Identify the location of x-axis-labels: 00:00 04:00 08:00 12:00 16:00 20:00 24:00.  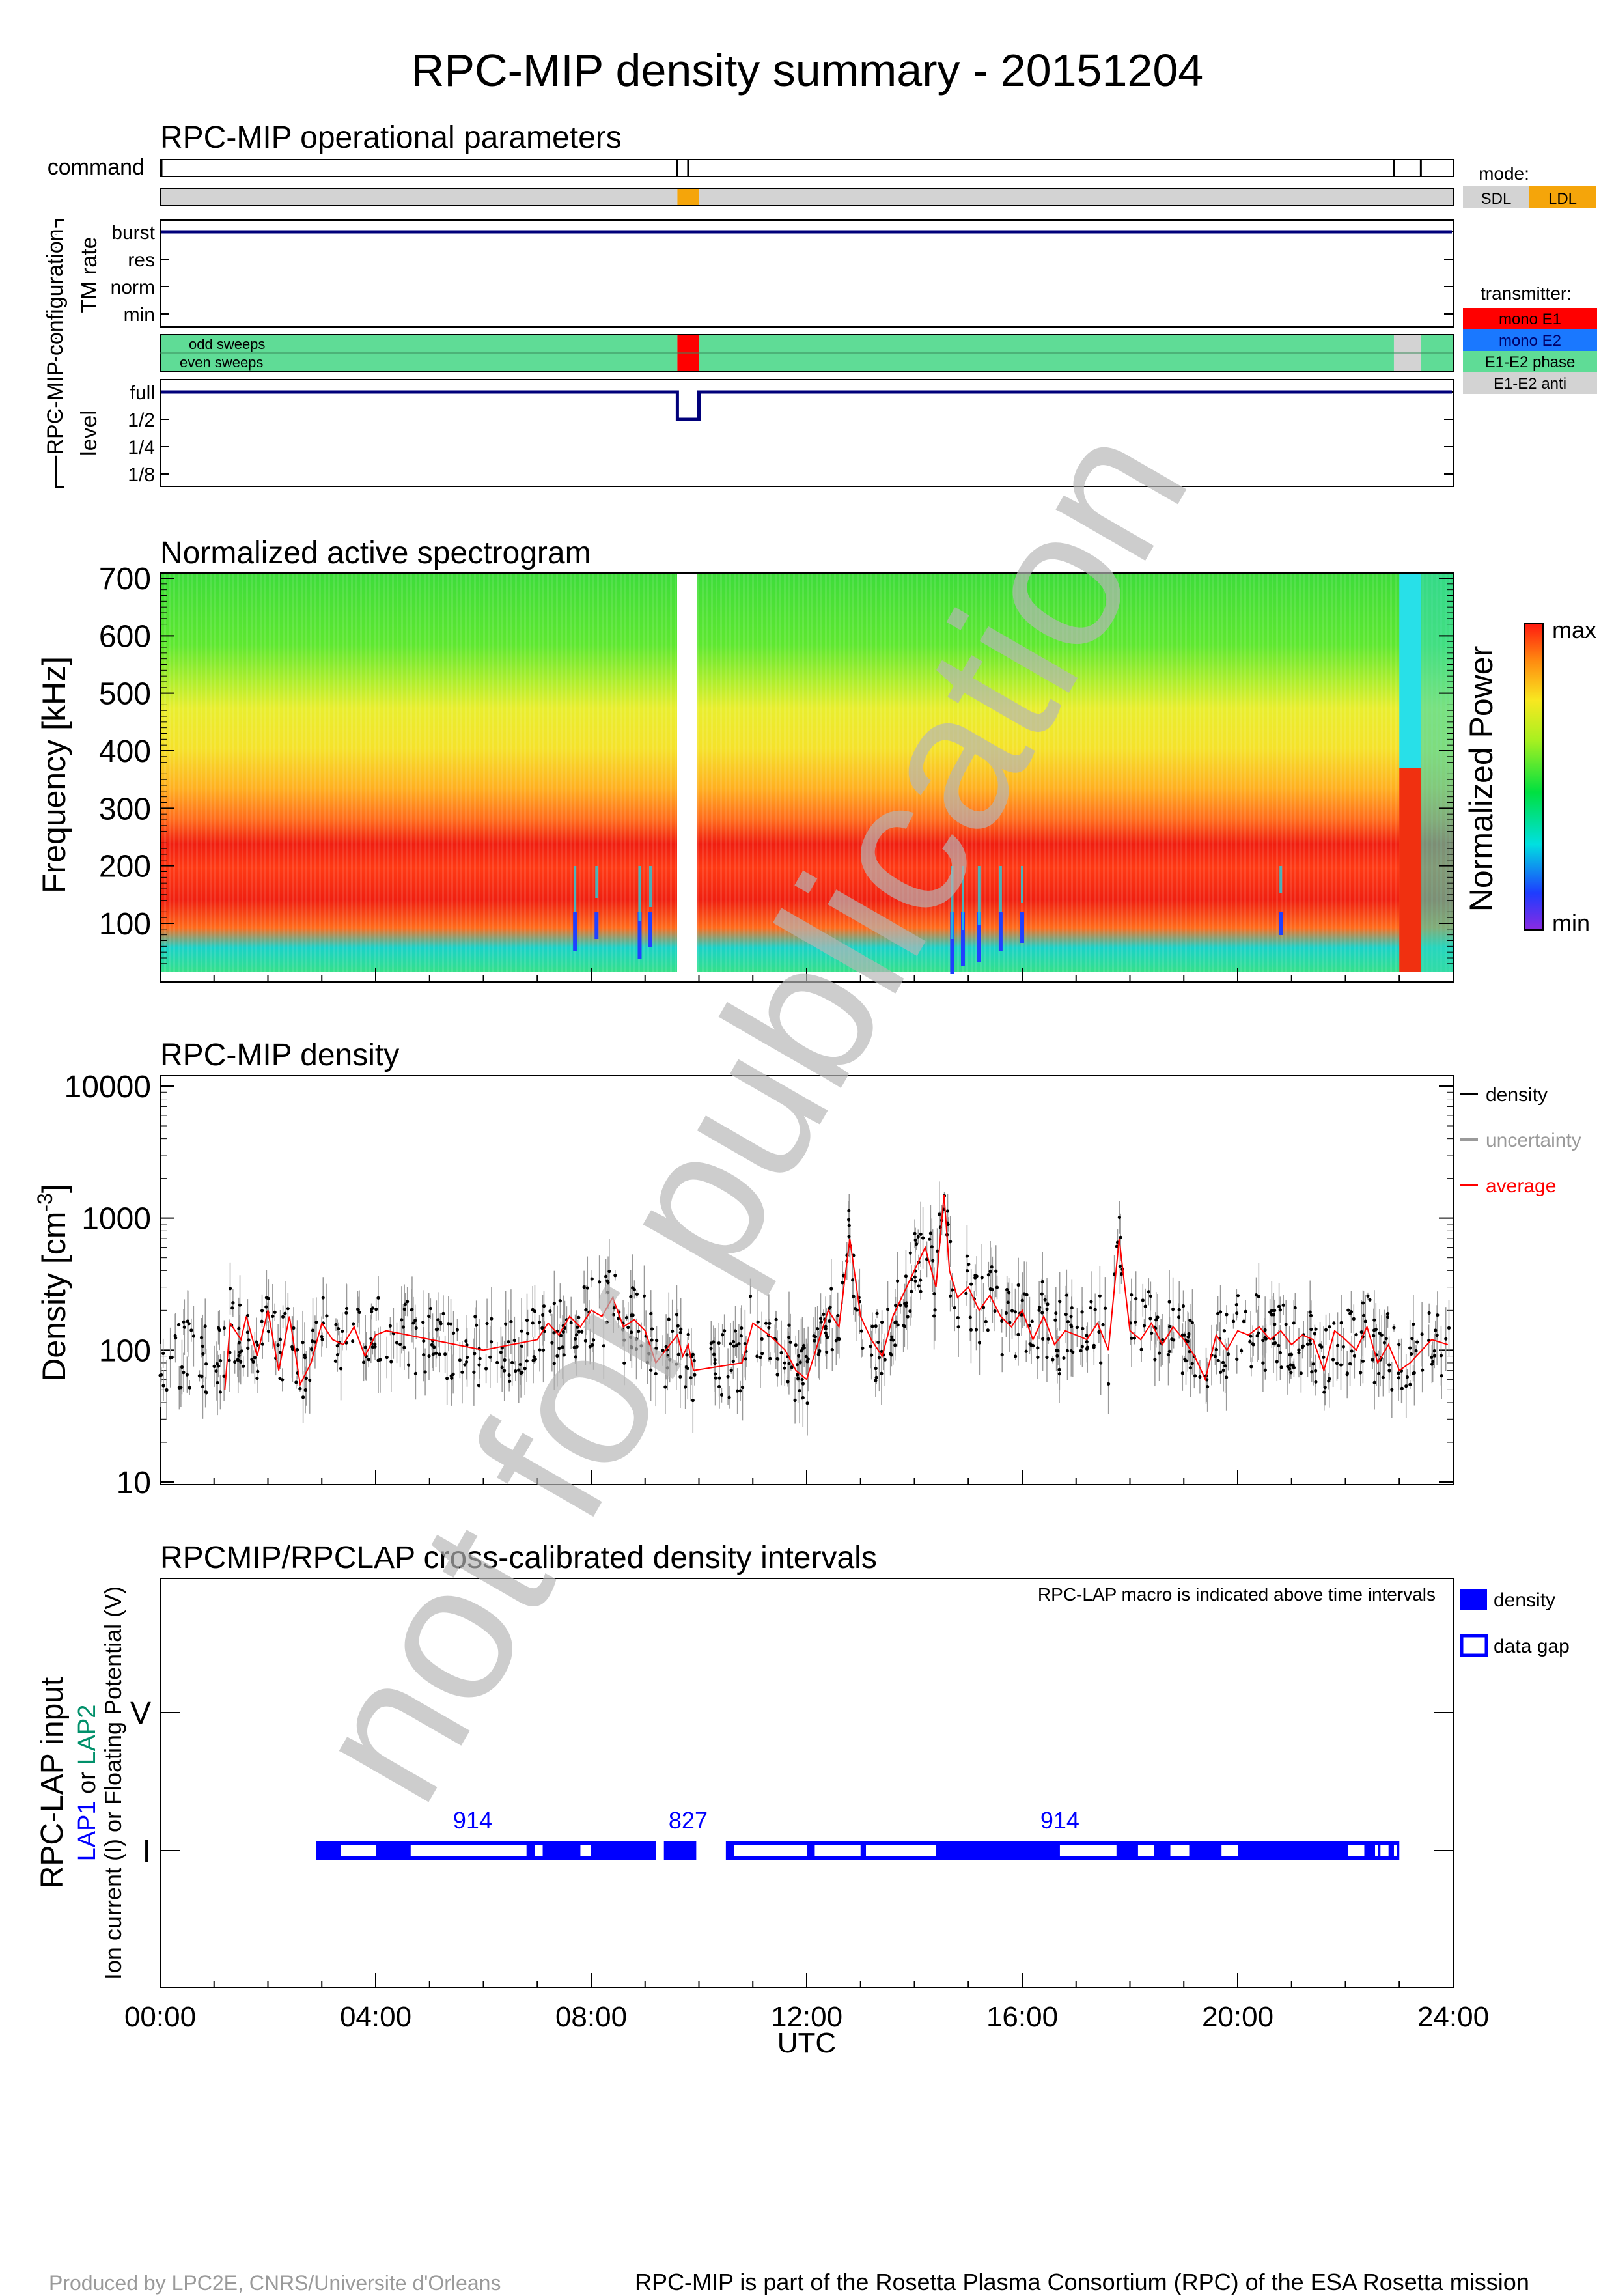
(806, 2017).